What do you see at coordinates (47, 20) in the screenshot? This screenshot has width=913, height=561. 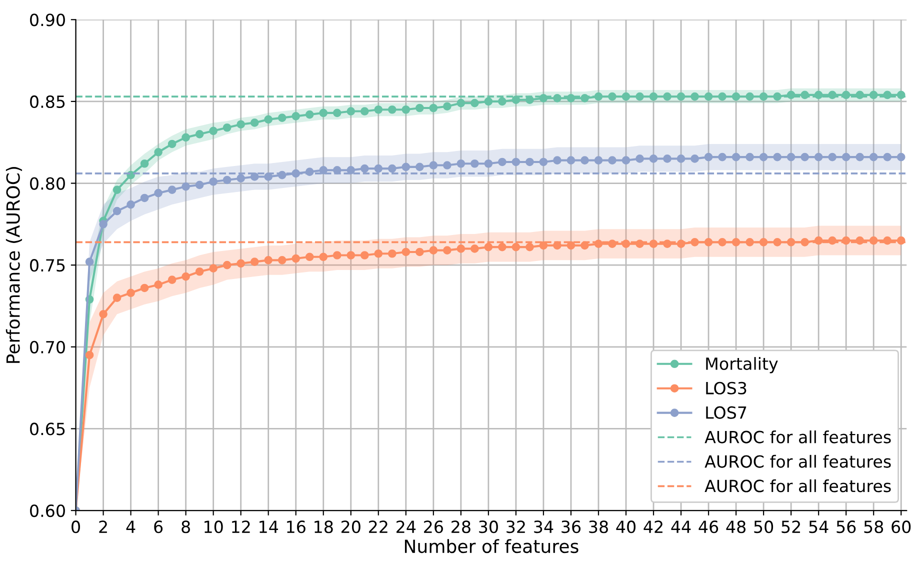 I see `y-tick-label: 0.90` at bounding box center [47, 20].